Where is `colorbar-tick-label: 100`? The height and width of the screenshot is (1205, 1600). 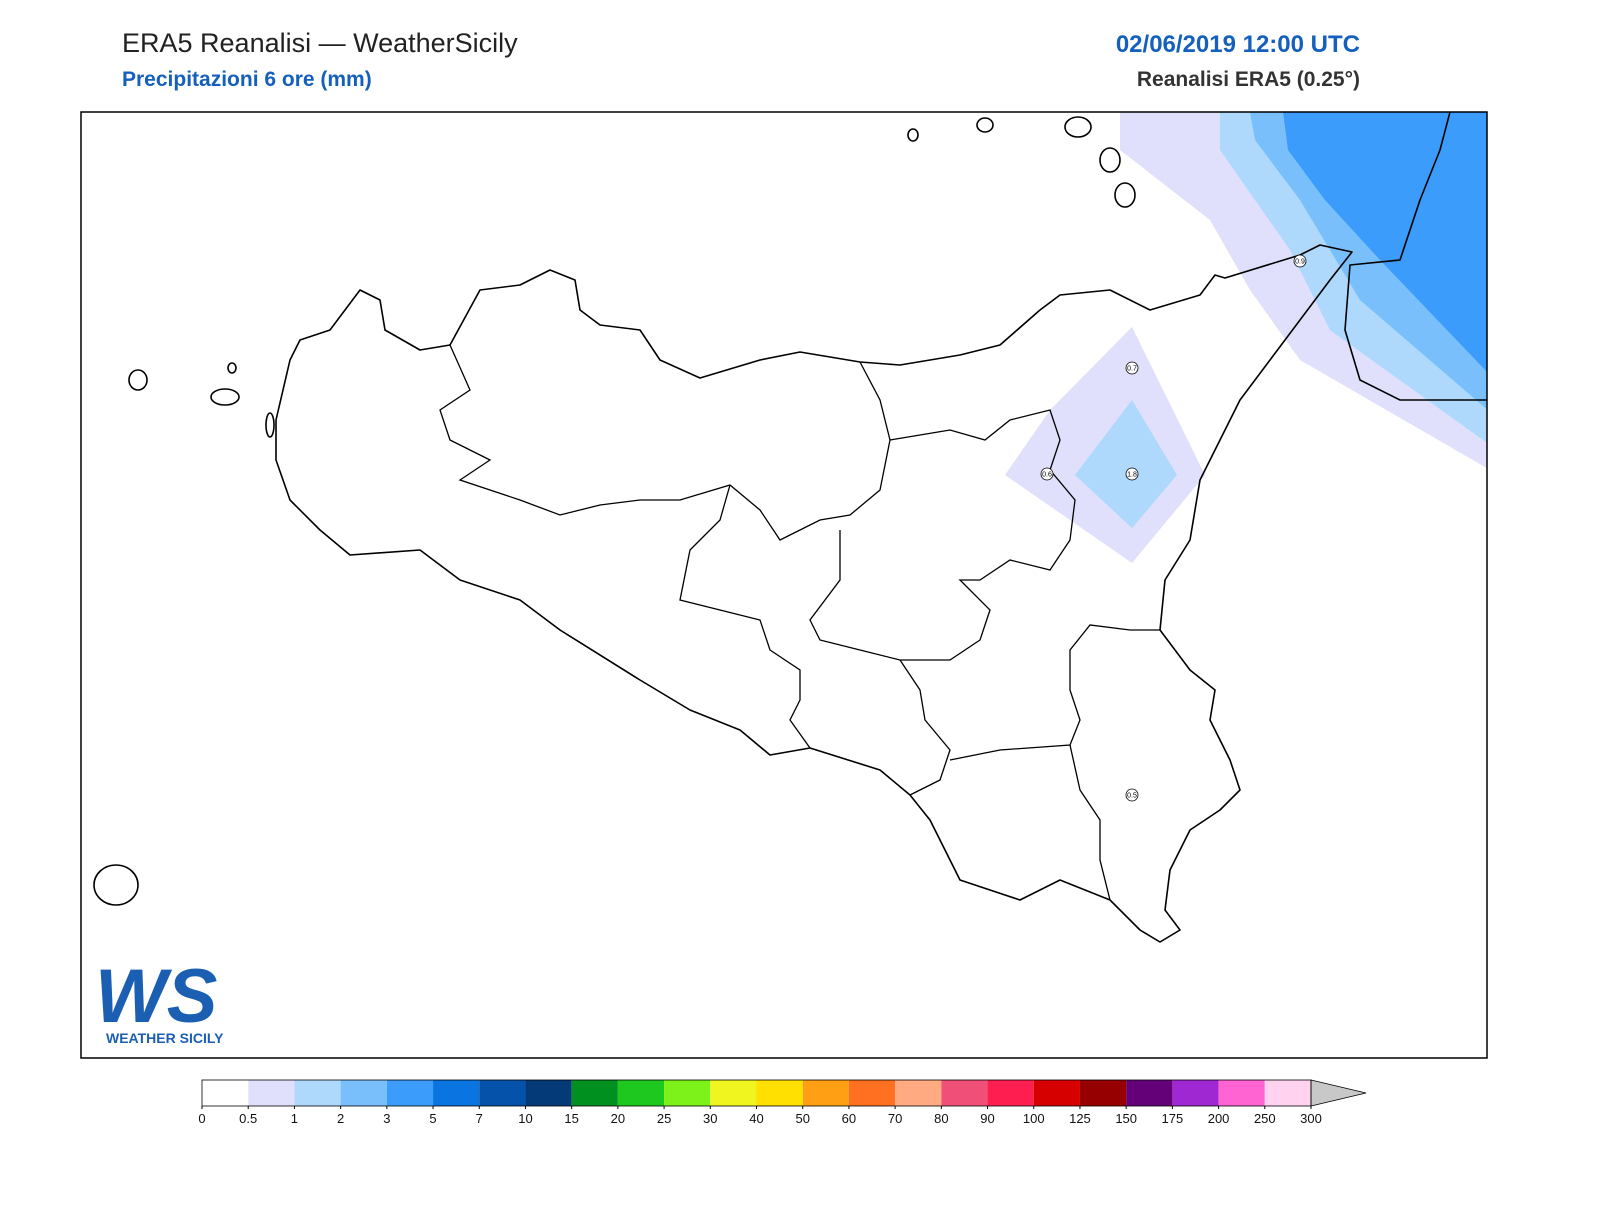 colorbar-tick-label: 100 is located at coordinates (1034, 1118).